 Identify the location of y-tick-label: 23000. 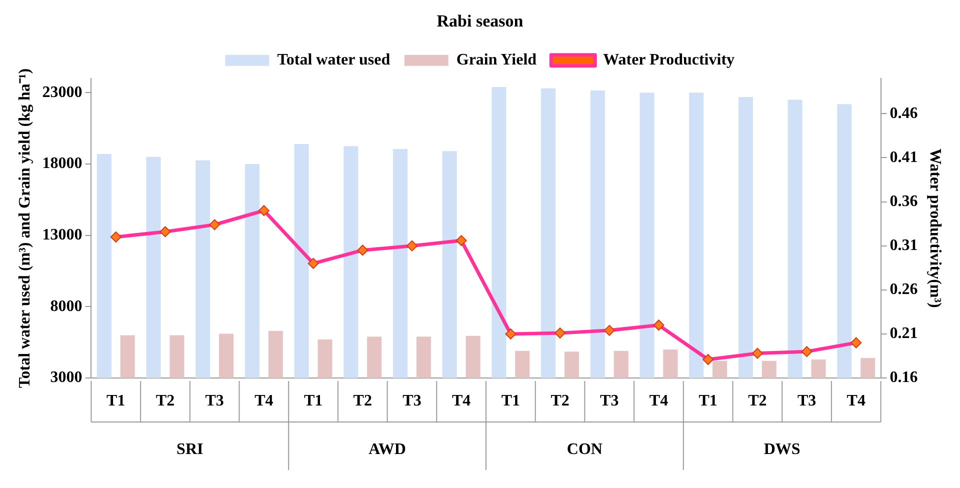
(62, 92).